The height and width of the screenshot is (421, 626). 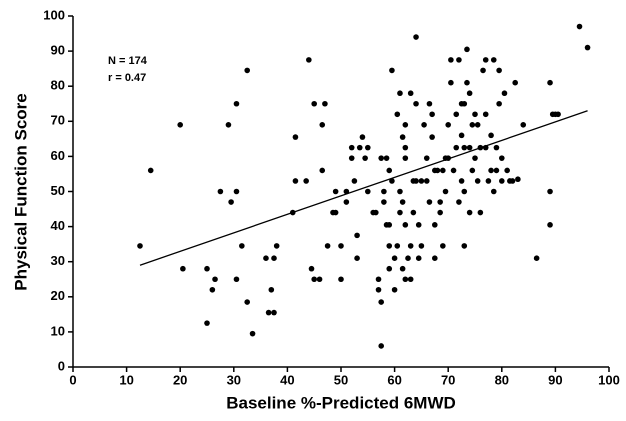 I want to click on y-tick-label: 80, so click(x=58, y=85).